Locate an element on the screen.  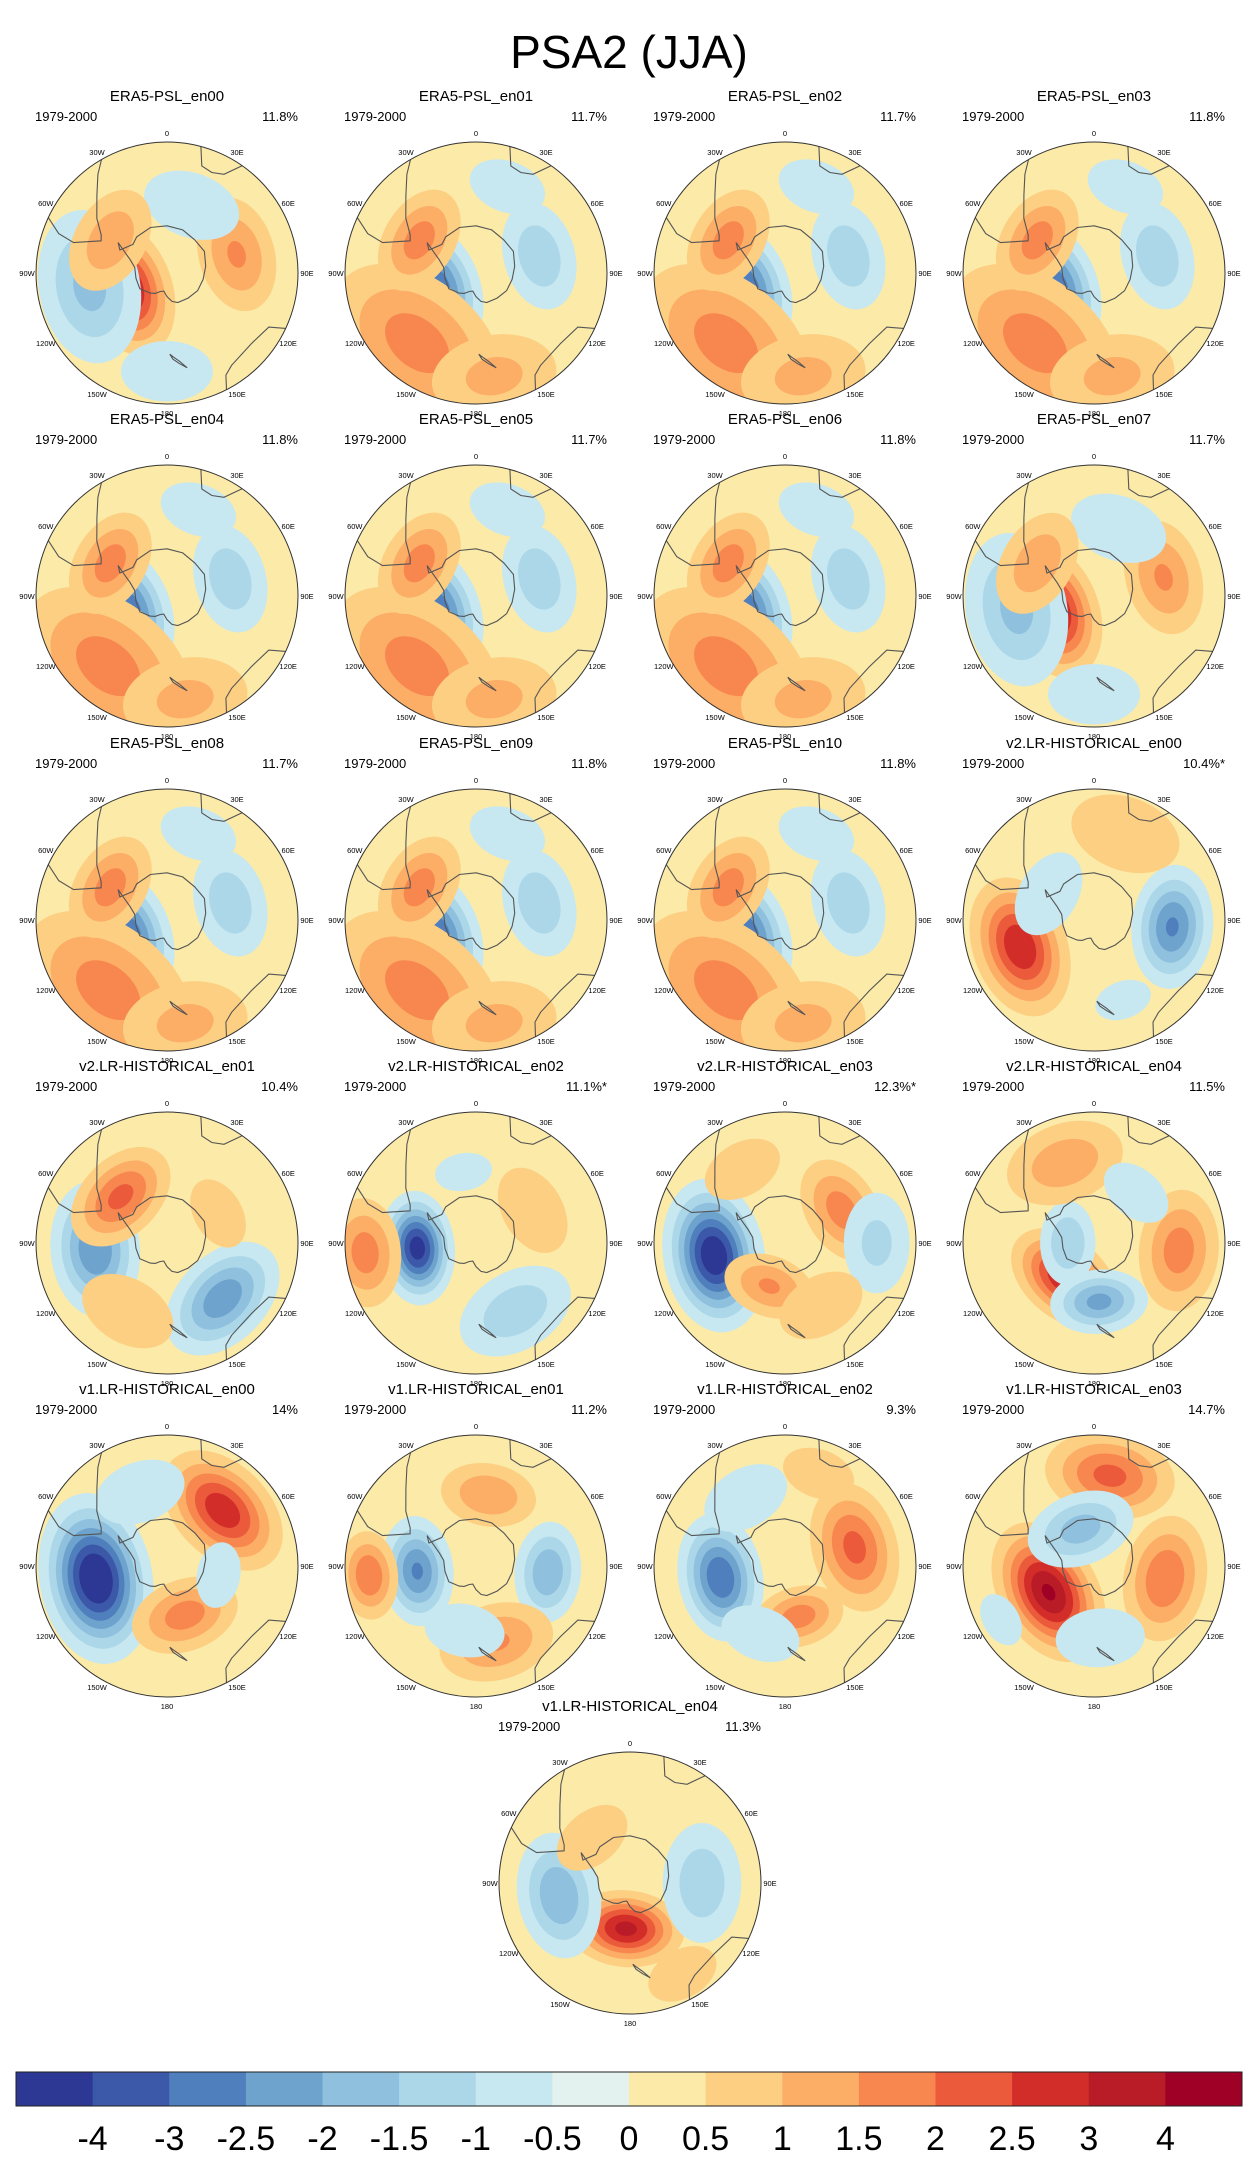
longitude-tick-label: 120W is located at coordinates (355, 990).